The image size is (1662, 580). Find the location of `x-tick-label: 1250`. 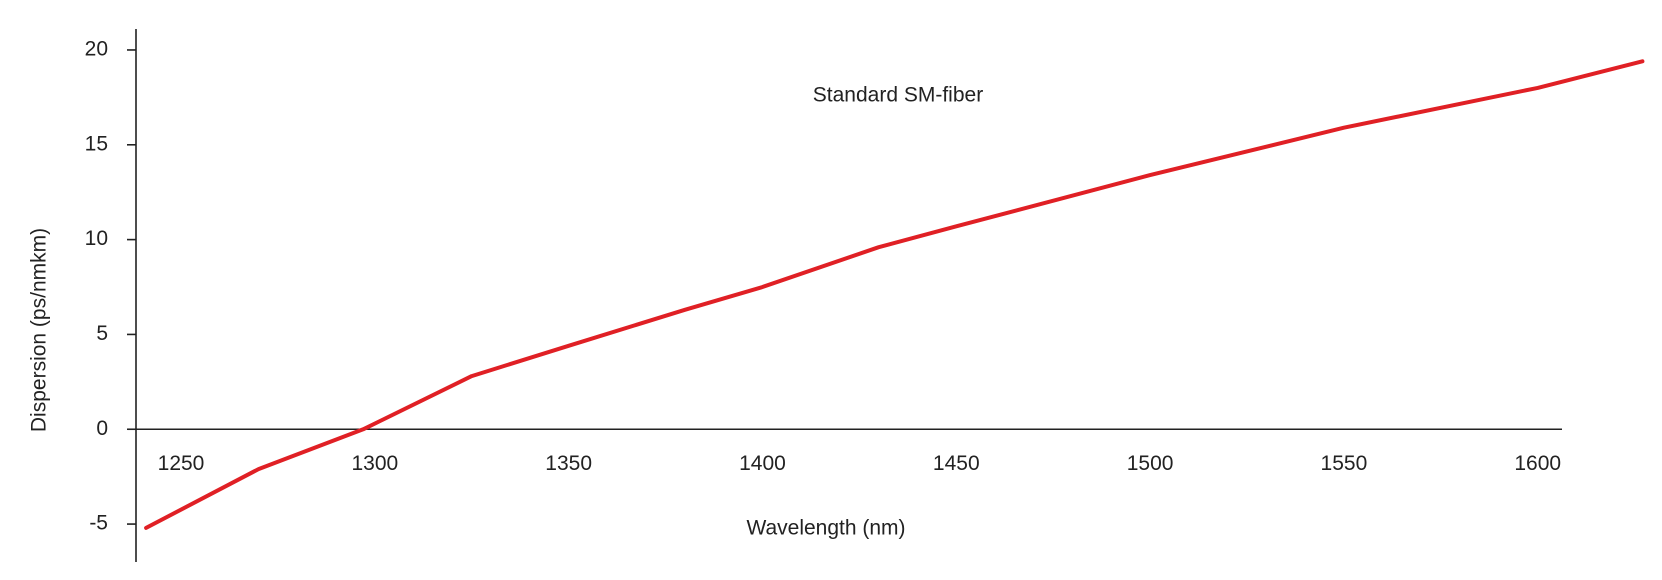

x-tick-label: 1250 is located at coordinates (181, 463).